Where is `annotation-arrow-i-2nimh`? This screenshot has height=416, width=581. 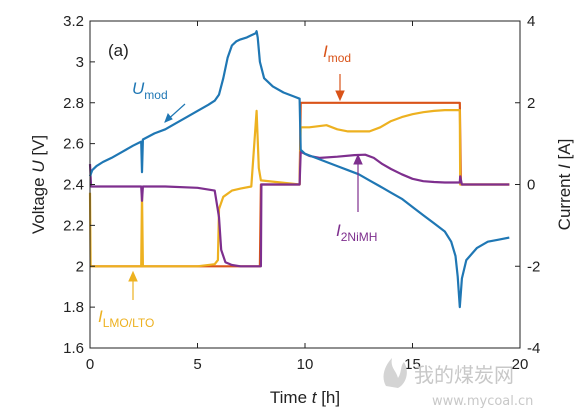
annotation-arrow-i-2nimh is located at coordinates (358, 182).